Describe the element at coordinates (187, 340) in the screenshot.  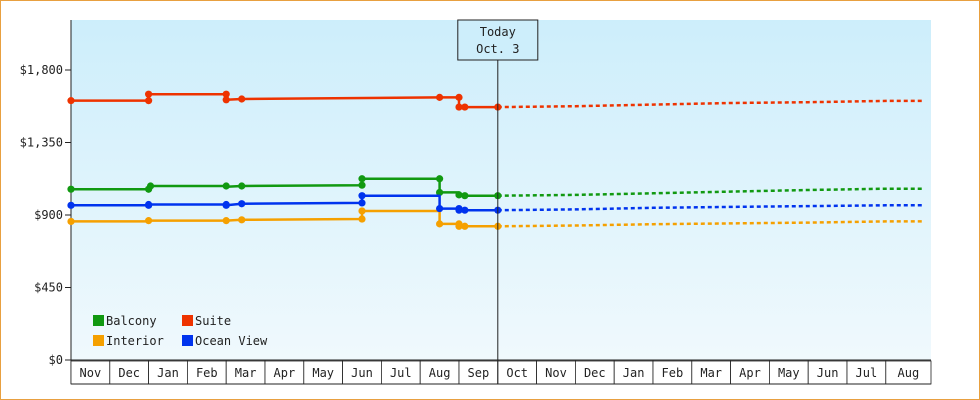
I see `legend-swatch-ocean-view` at that location.